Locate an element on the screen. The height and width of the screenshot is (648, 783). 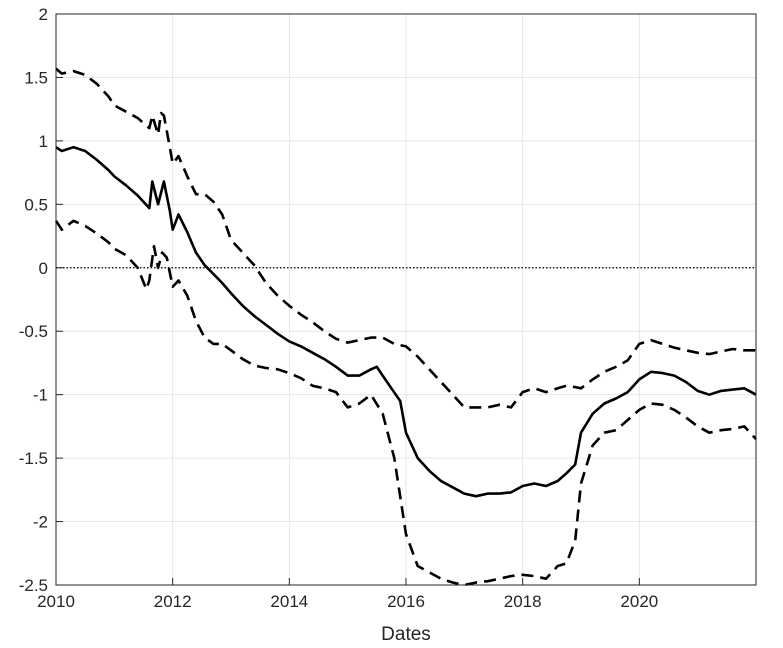
y-tick-label: -0.5 is located at coordinates (33, 331).